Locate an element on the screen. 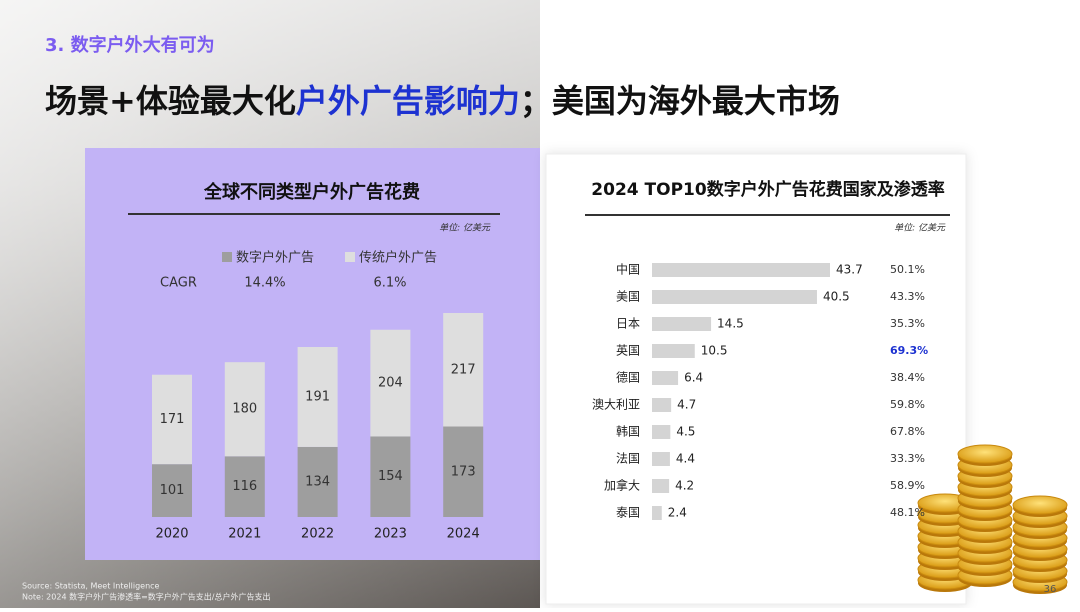  penetration-label: 69.3% is located at coordinates (909, 350).